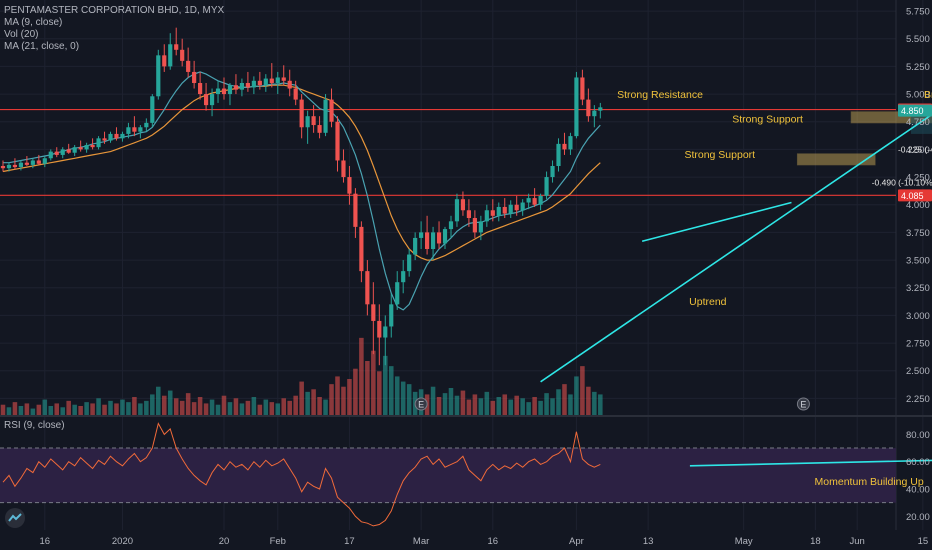 The height and width of the screenshot is (550, 932). I want to click on rsi-legend: RSI (9, close), so click(34, 425).